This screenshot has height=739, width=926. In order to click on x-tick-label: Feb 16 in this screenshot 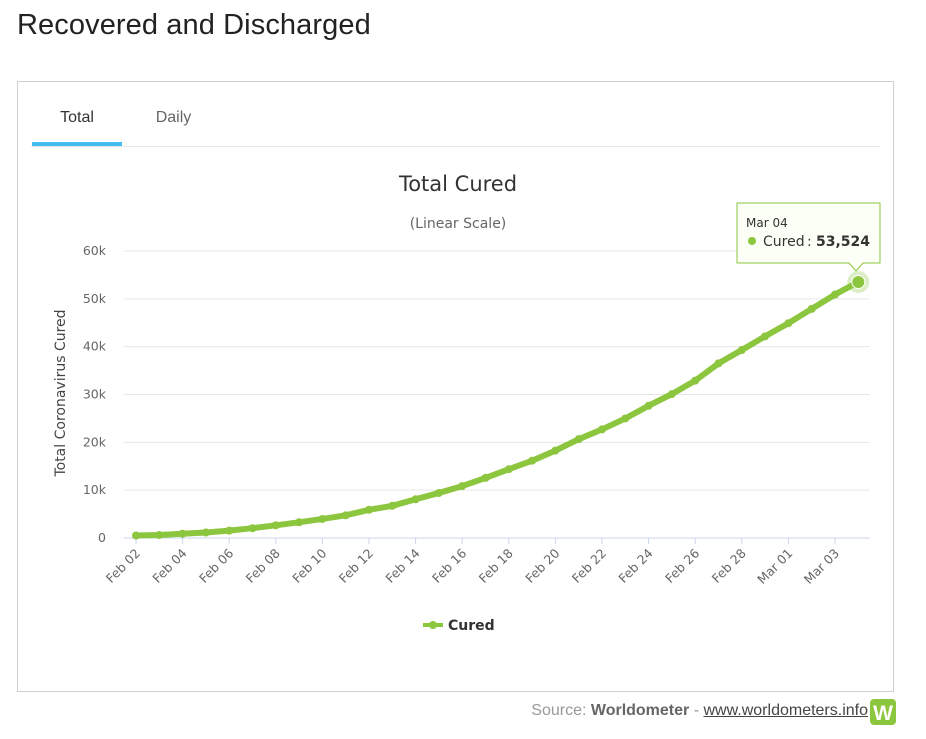, I will do `click(449, 565)`.